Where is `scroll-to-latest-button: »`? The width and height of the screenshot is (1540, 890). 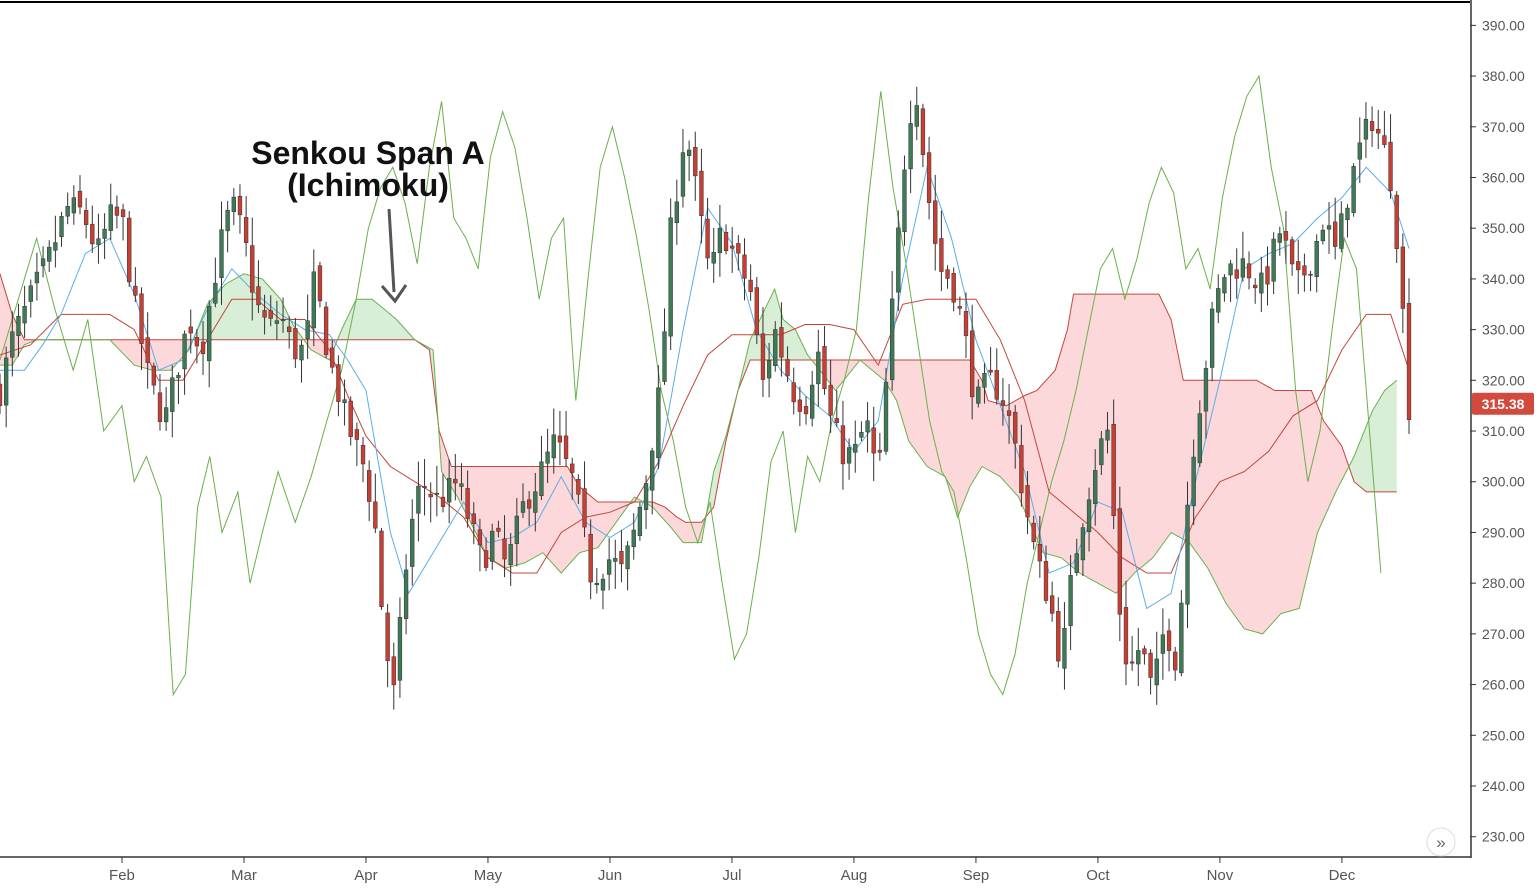 scroll-to-latest-button: » is located at coordinates (1441, 842).